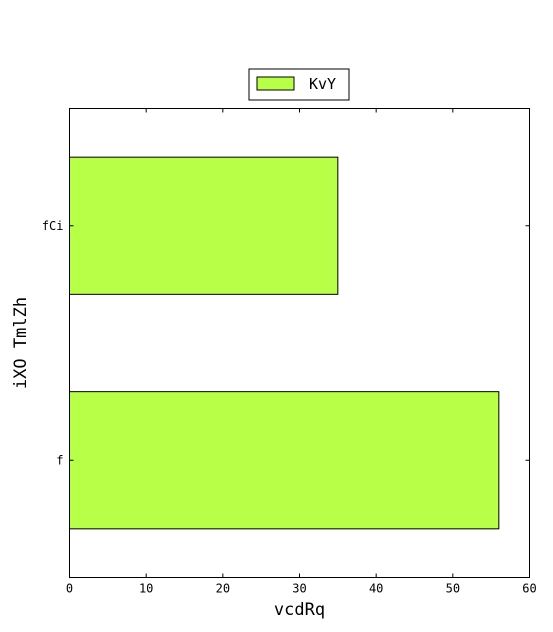  I want to click on legend-swatch, so click(275, 83).